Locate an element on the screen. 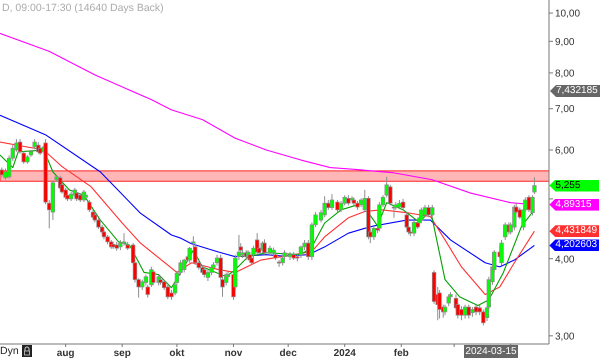 This screenshot has width=600, height=358. chart-title: D, 09:00-17:30 (14640 Days Back) is located at coordinates (83, 8).